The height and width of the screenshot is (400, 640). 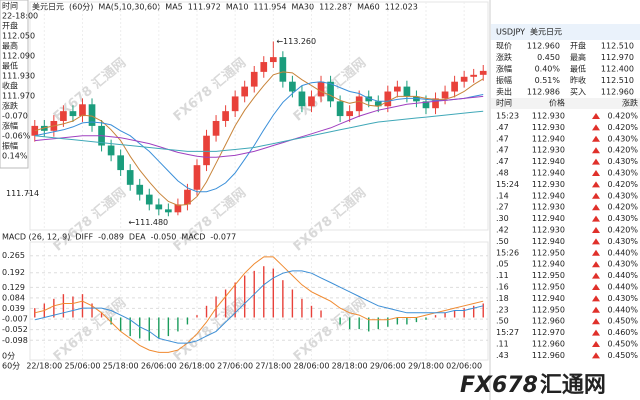 I want to click on x-tick-label: 25/06:00, so click(x=83, y=366).